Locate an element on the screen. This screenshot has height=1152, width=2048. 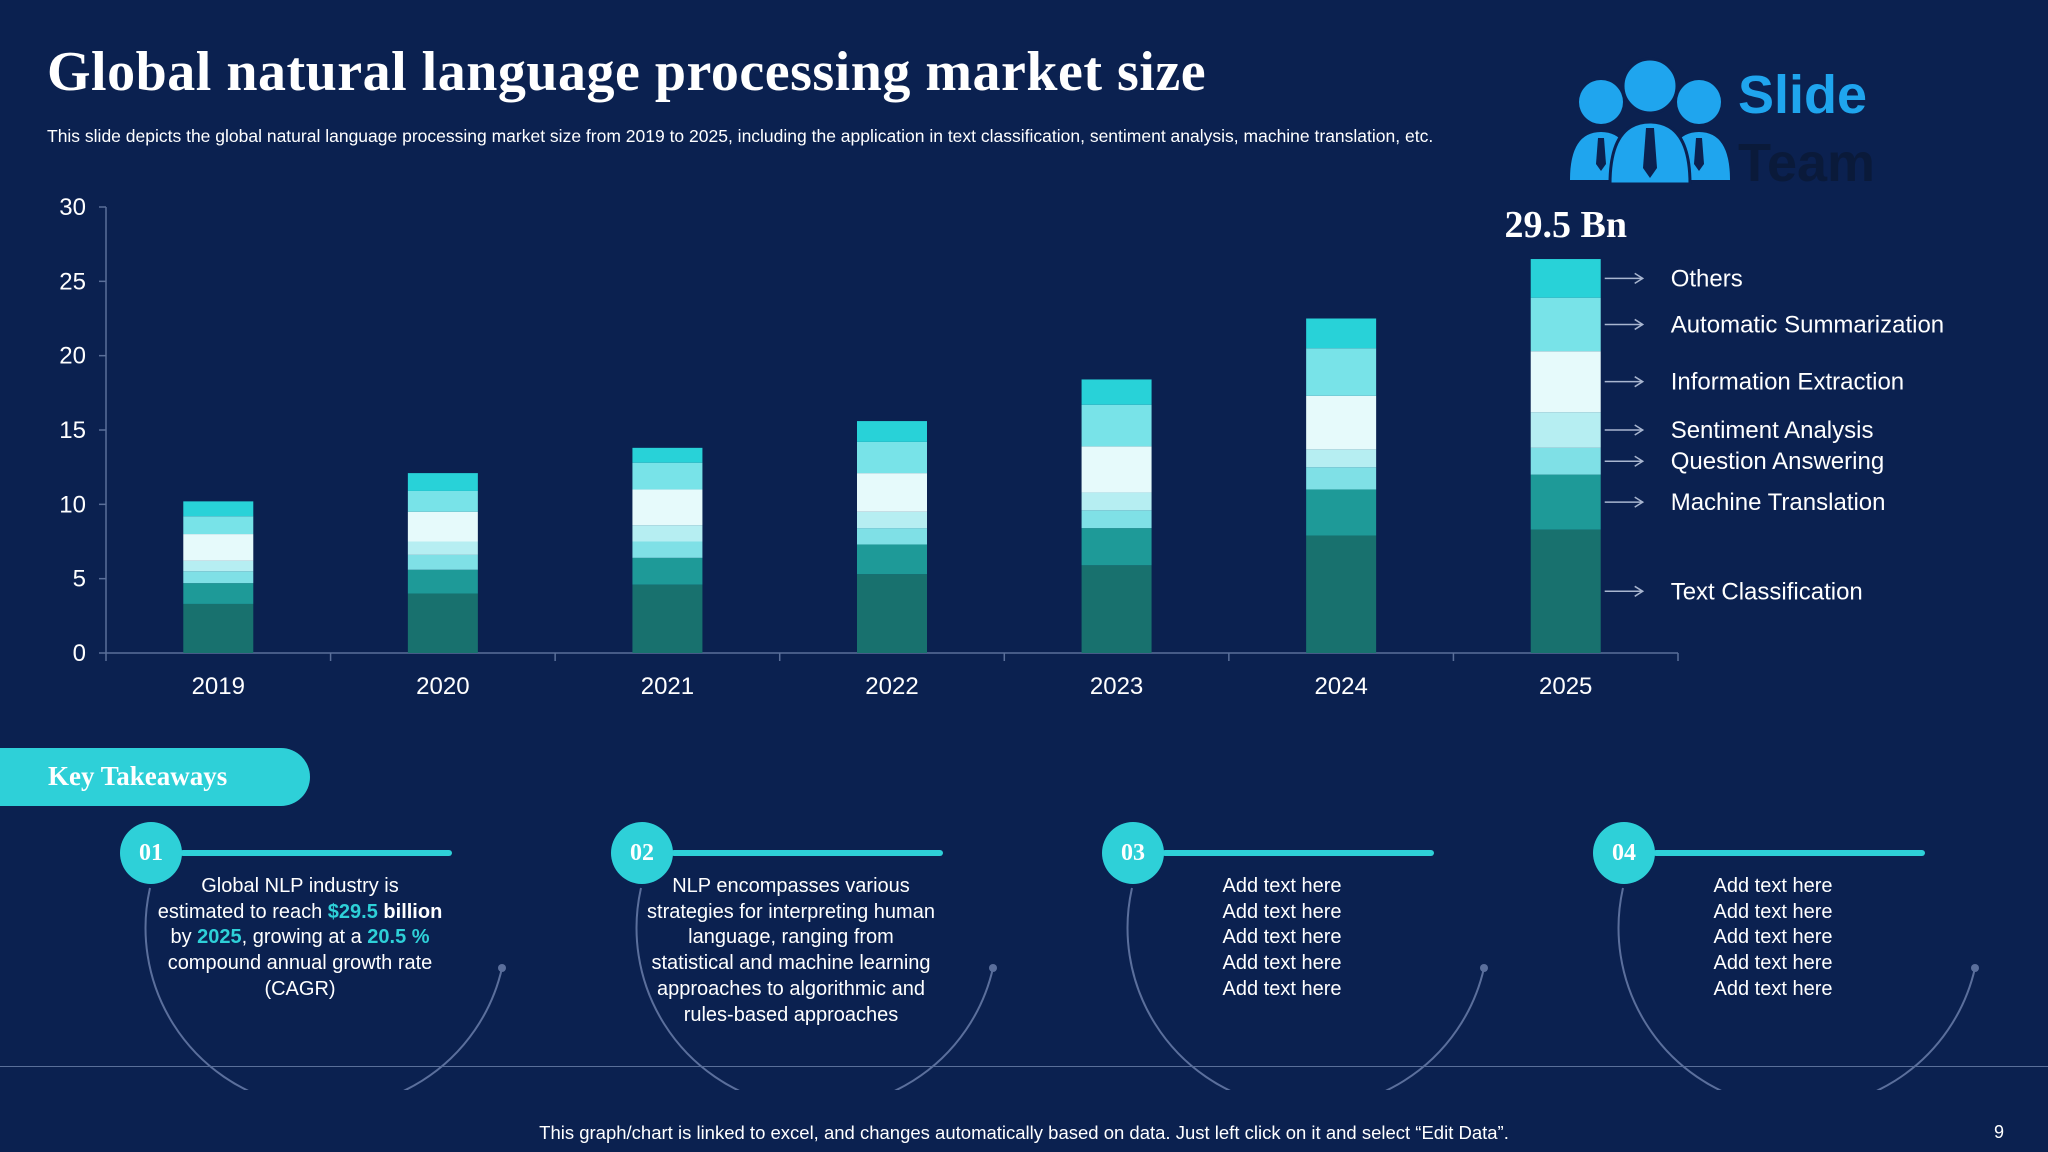
slideteam-logo: Slide Team is located at coordinates (1733, 124).